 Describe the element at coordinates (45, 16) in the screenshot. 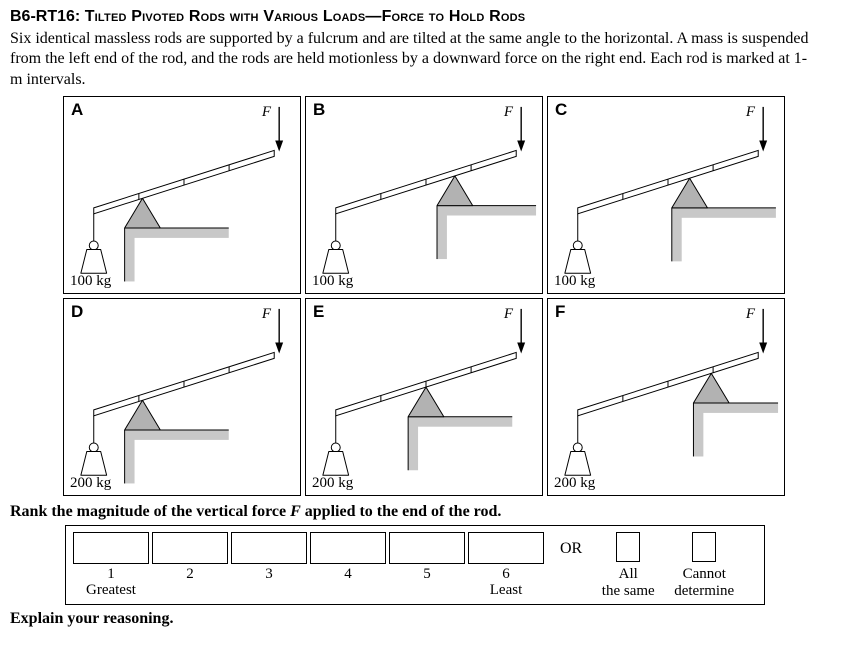

I see `problem-code: B6-RT16:` at that location.